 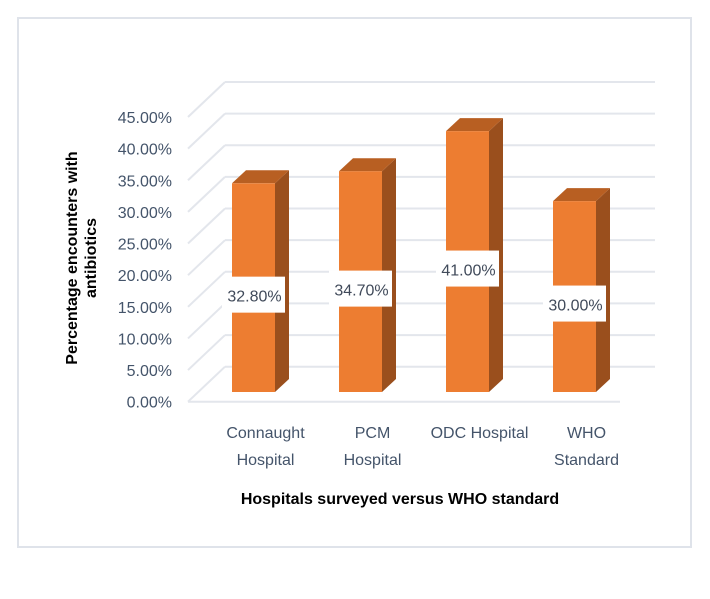 What do you see at coordinates (91, 258) in the screenshot?
I see `y-axis-title-line: antibiotics` at bounding box center [91, 258].